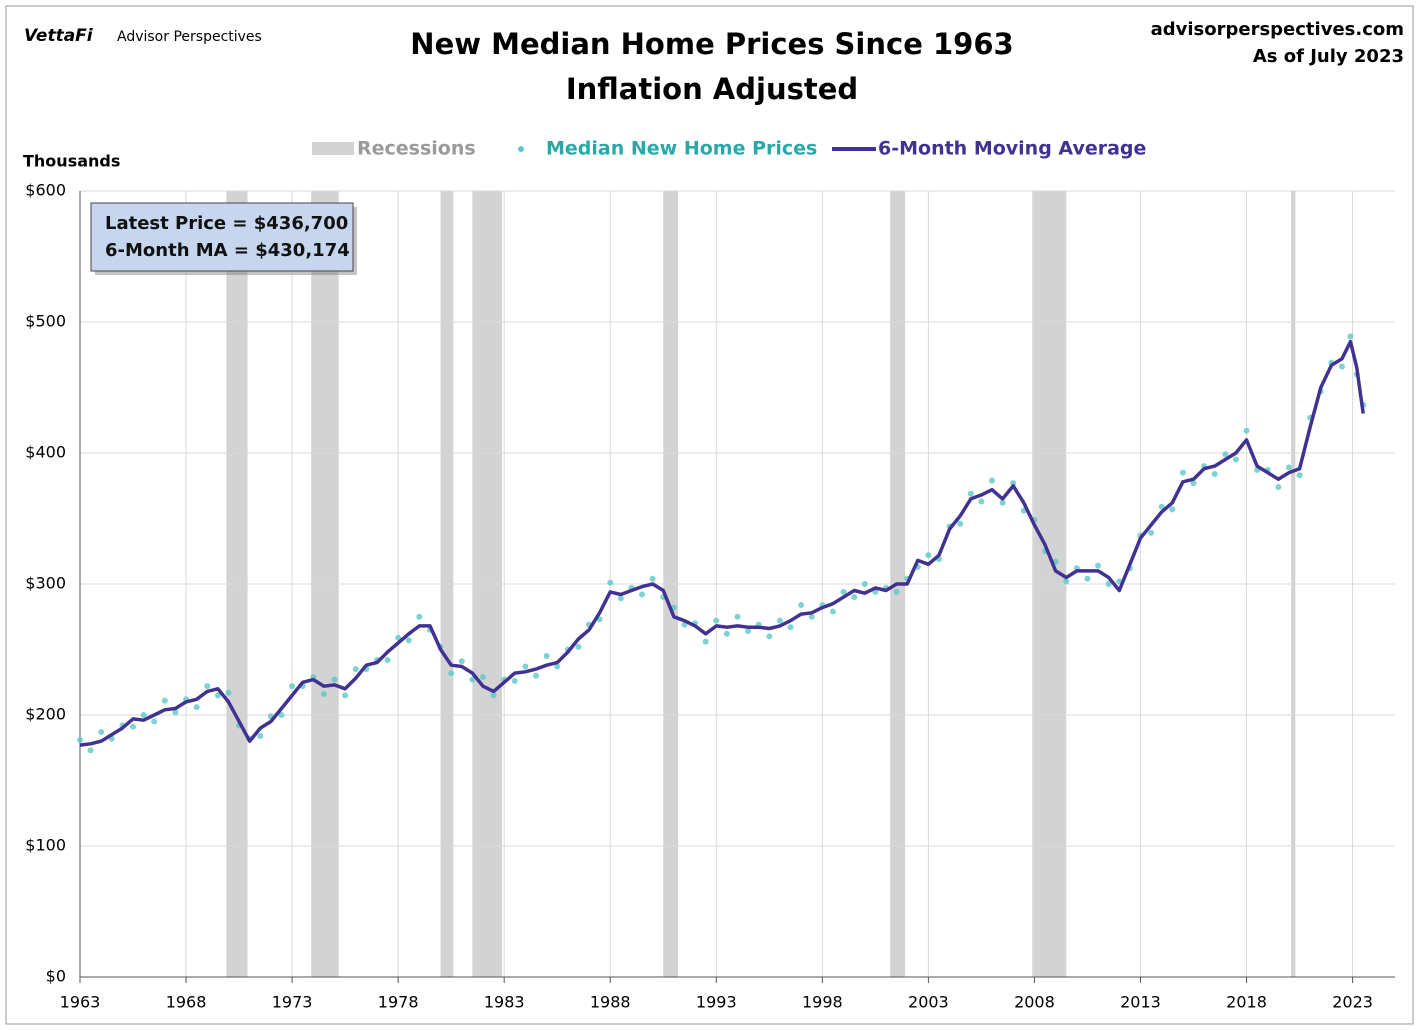  I want to click on annotation-text: 6-Month MA = $430,174, so click(227, 250).